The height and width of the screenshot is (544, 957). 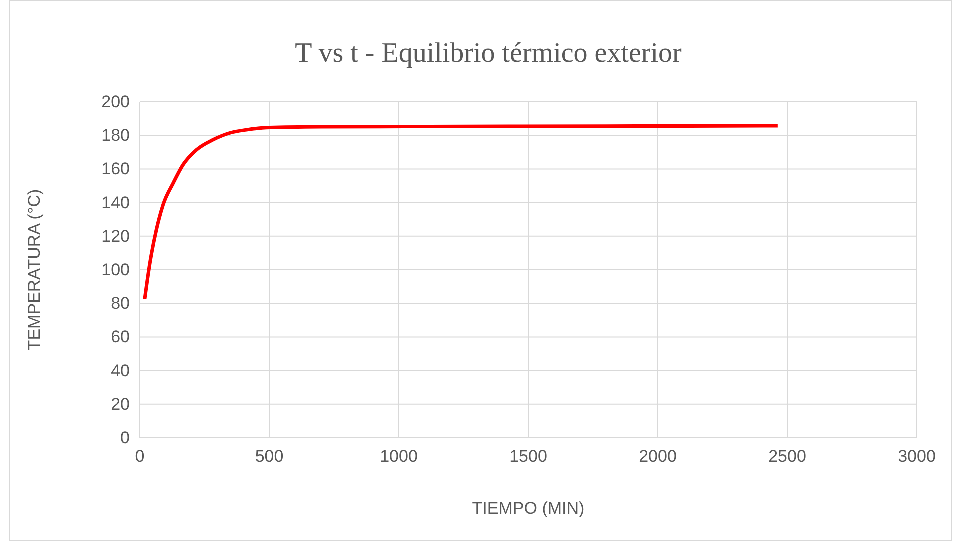 I want to click on y-tick-label: 80, so click(x=120, y=304).